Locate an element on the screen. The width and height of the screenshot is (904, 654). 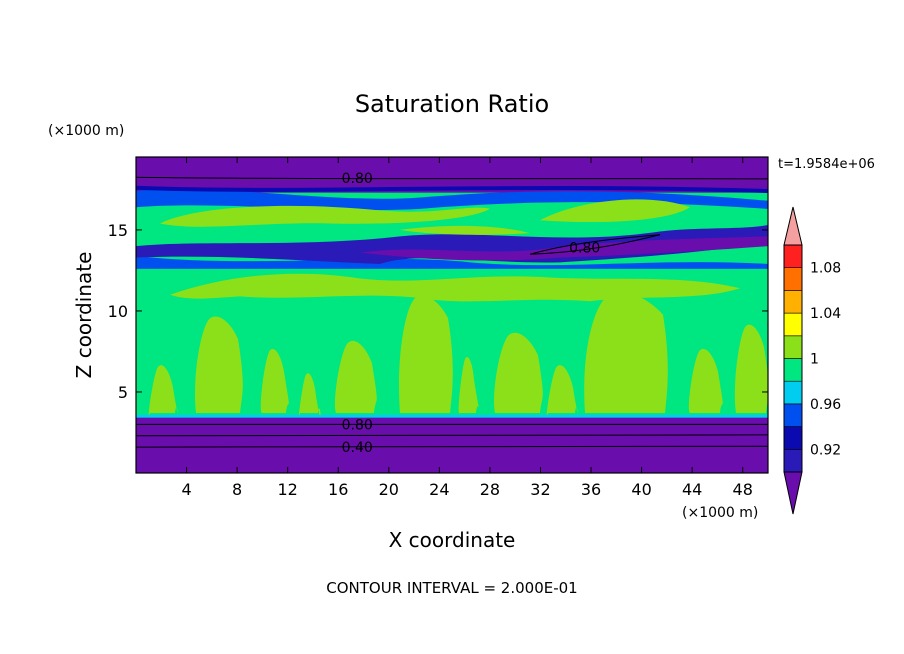
colorbar-under-triangle is located at coordinates (793, 493).